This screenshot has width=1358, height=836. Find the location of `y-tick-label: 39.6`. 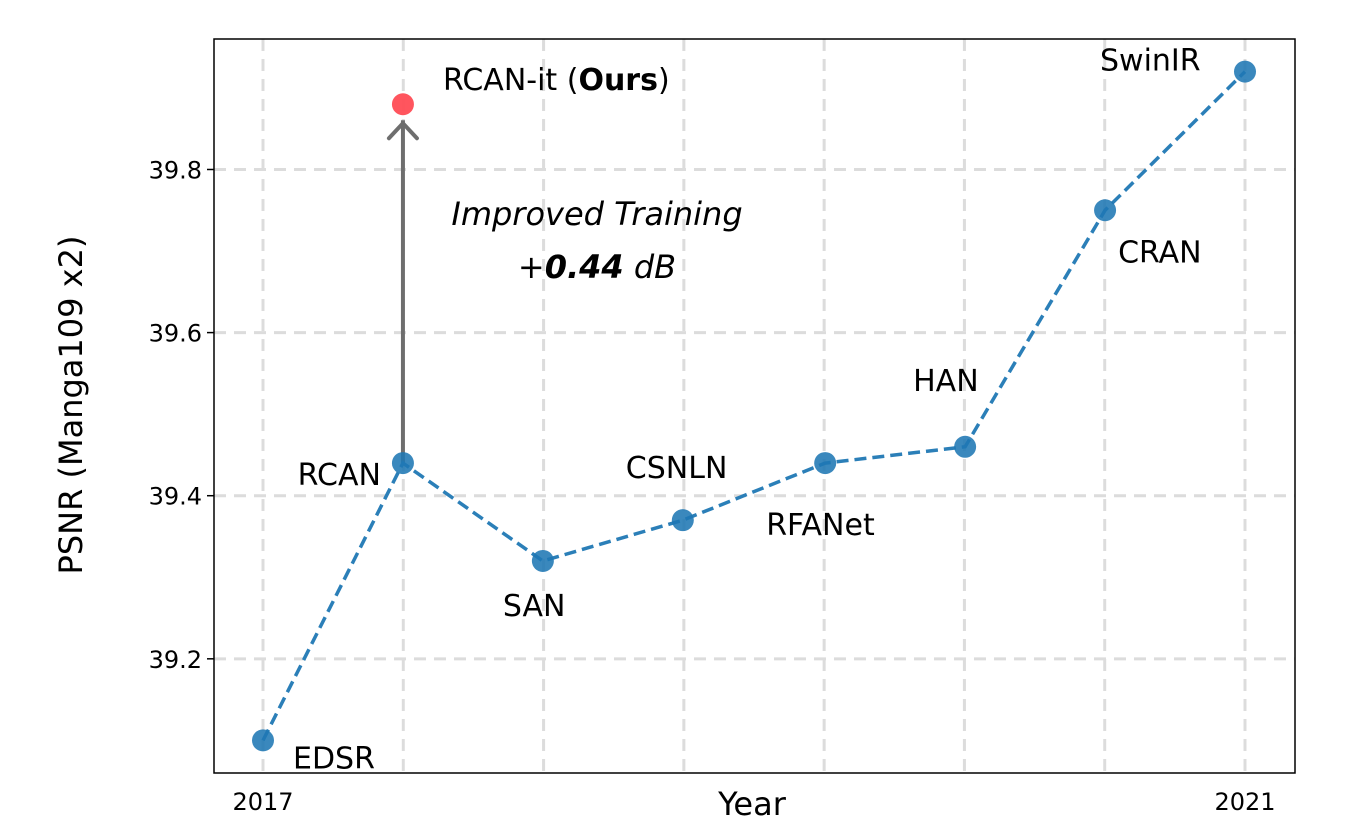

y-tick-label: 39.6 is located at coordinates (175, 334).